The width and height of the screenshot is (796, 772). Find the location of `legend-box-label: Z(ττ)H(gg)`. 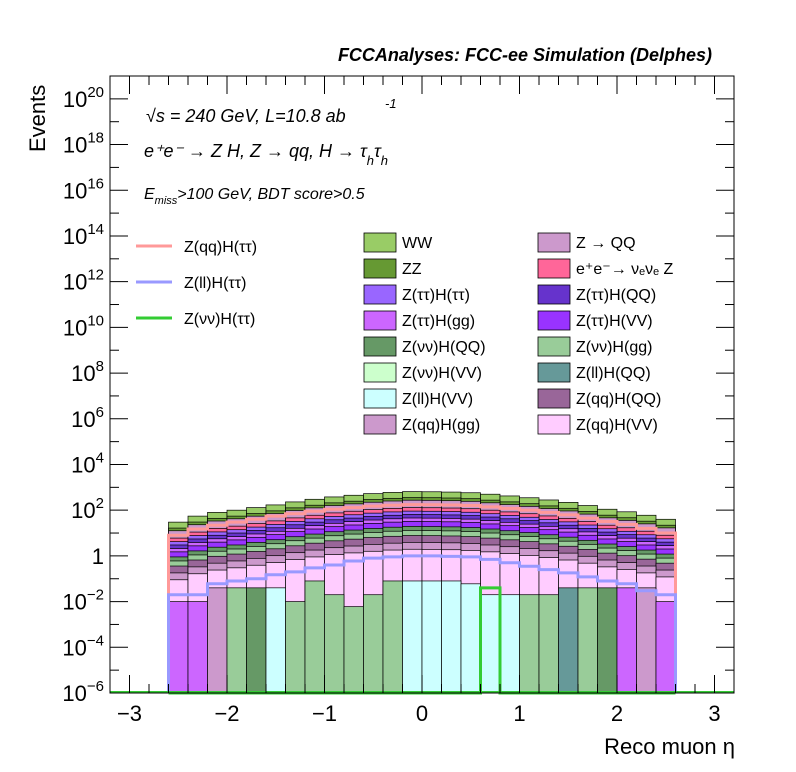

legend-box-label: Z(ττ)H(gg) is located at coordinates (438, 321).